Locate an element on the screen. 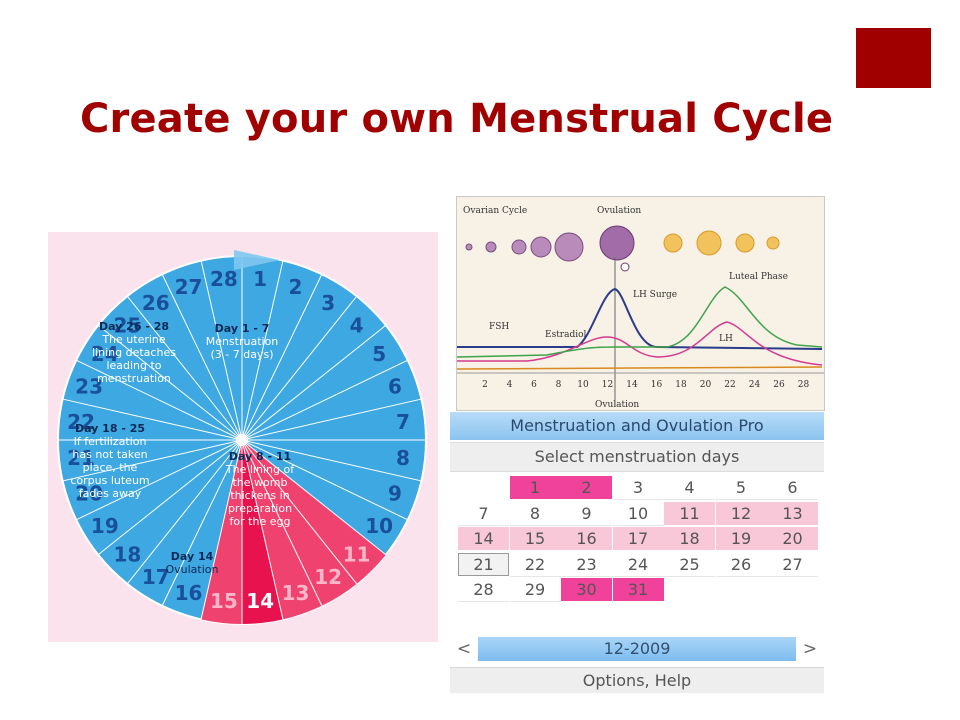 The width and height of the screenshot is (960, 720). phase-text: If fertilization is located at coordinates (110, 441).